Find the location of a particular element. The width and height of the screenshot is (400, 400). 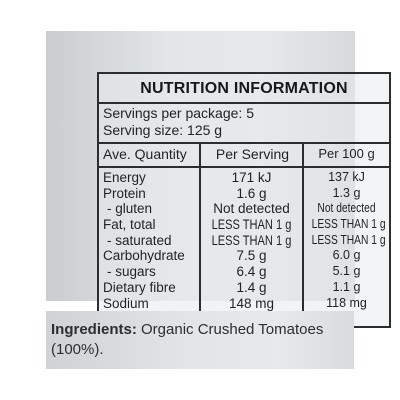

nutrient-name: - saturated is located at coordinates (139, 240).